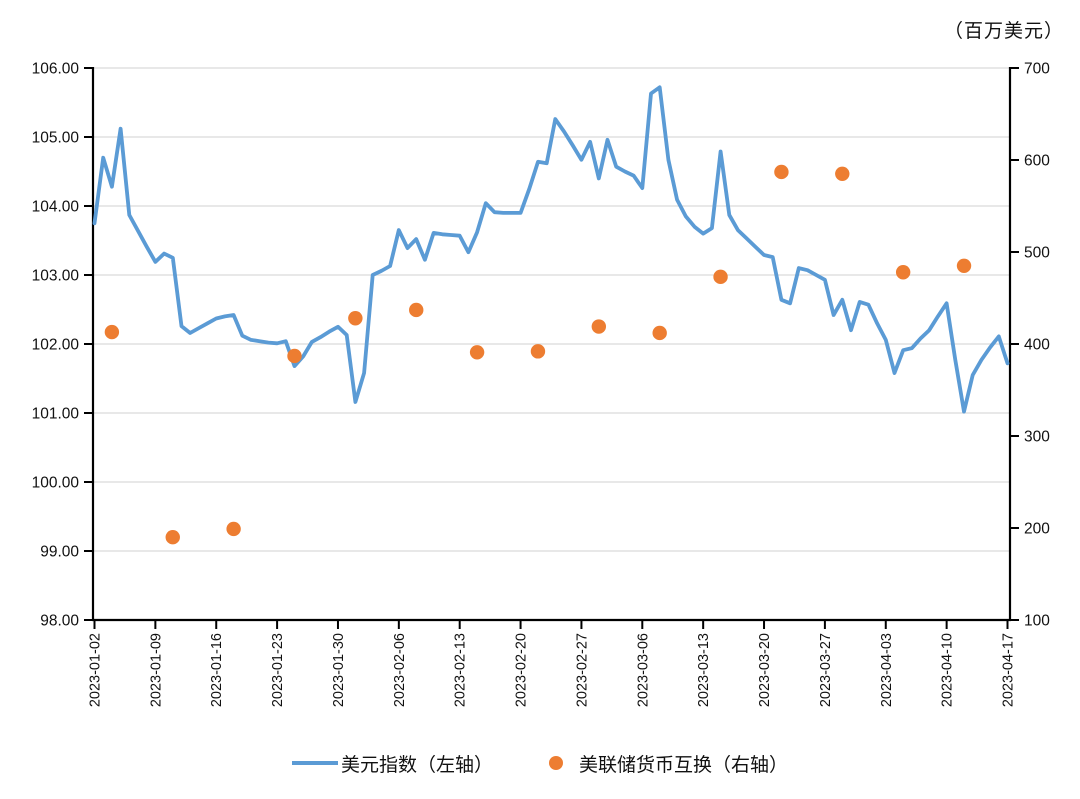 This screenshot has height=799, width=1080. What do you see at coordinates (948, 670) in the screenshot?
I see `x-axis-tick-label: 2023-04-10` at bounding box center [948, 670].